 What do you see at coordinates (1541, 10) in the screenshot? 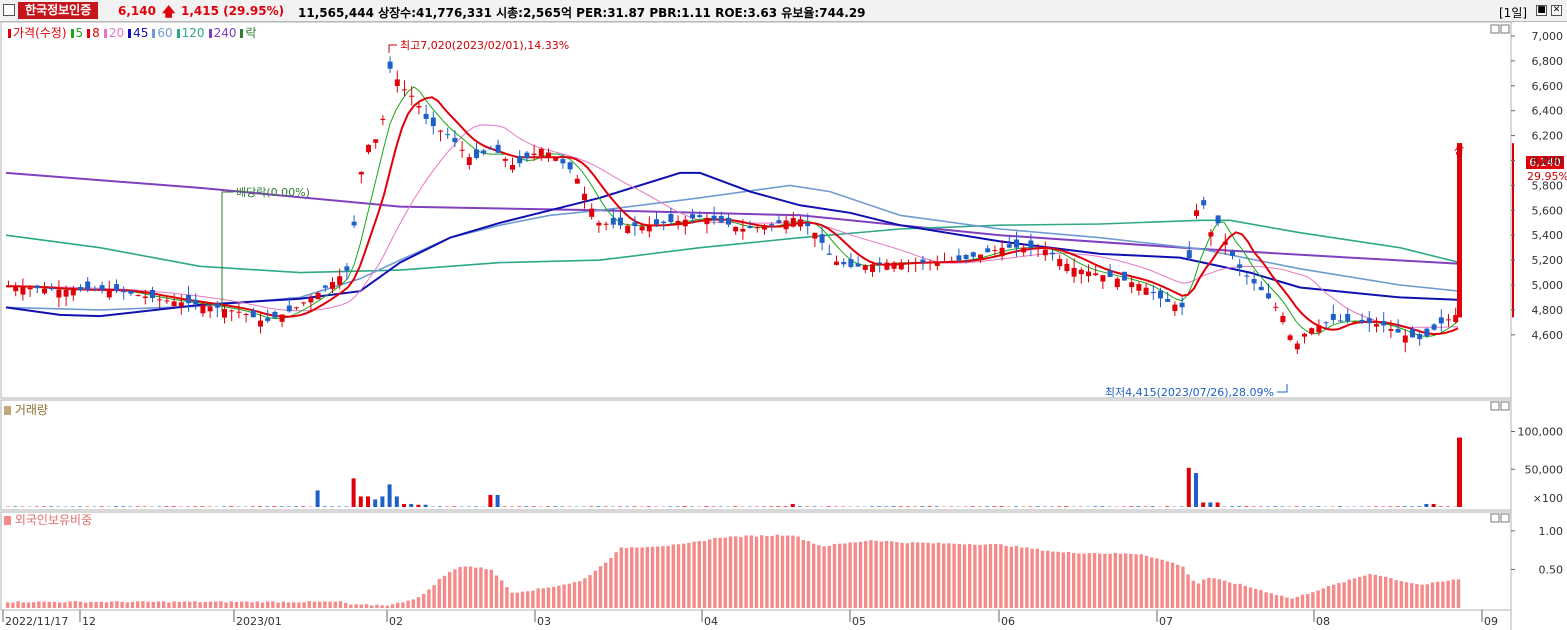
I see `restore-icon: ■` at bounding box center [1541, 10].